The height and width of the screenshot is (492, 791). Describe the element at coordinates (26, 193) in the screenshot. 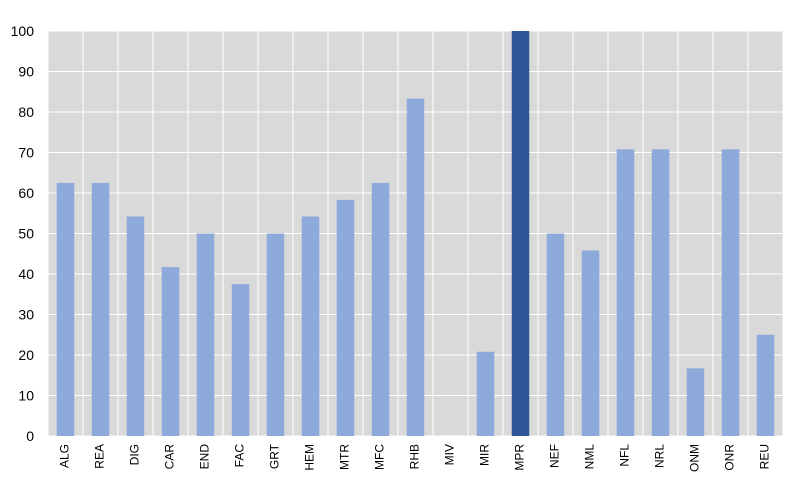

I see `y-tick-label: 60` at that location.